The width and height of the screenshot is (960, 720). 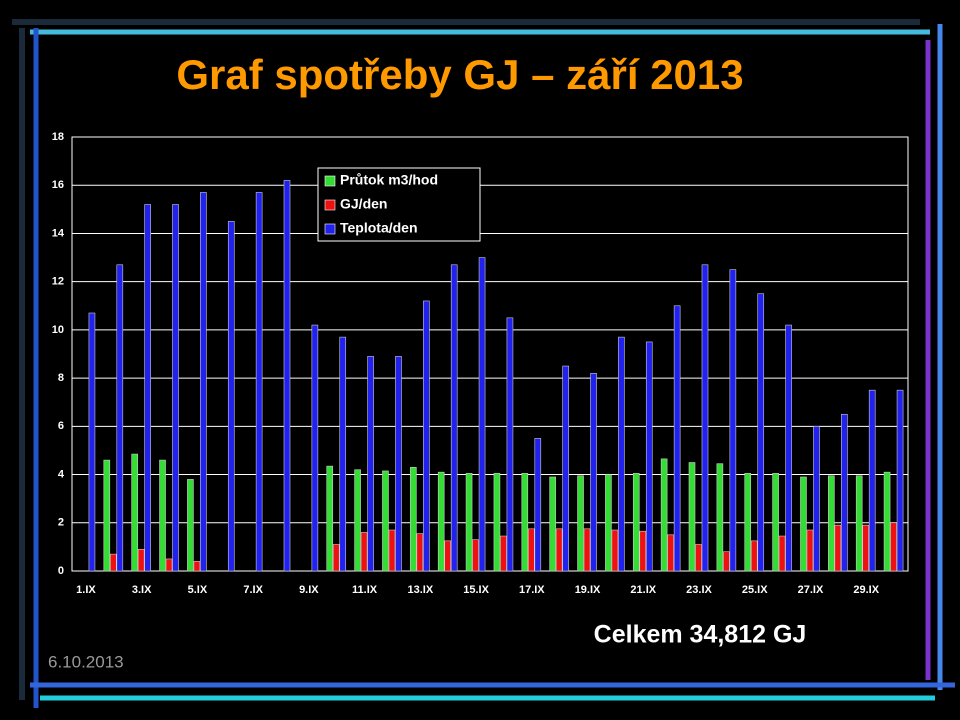 I want to click on total-annotation: Celkem 34,812 GJ, so click(x=700, y=635).